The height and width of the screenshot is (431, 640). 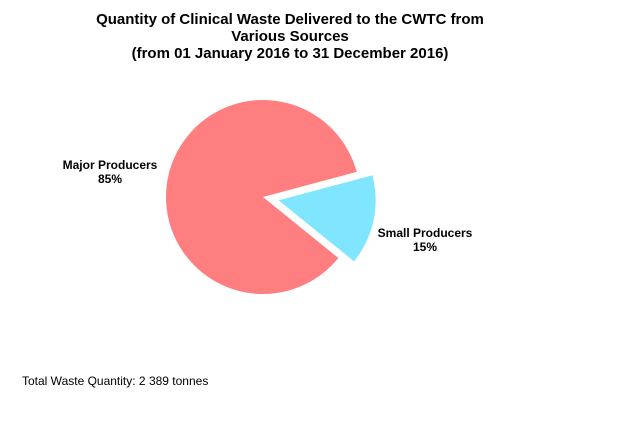 I want to click on slice-label-small-value: 15%, so click(x=425, y=247).